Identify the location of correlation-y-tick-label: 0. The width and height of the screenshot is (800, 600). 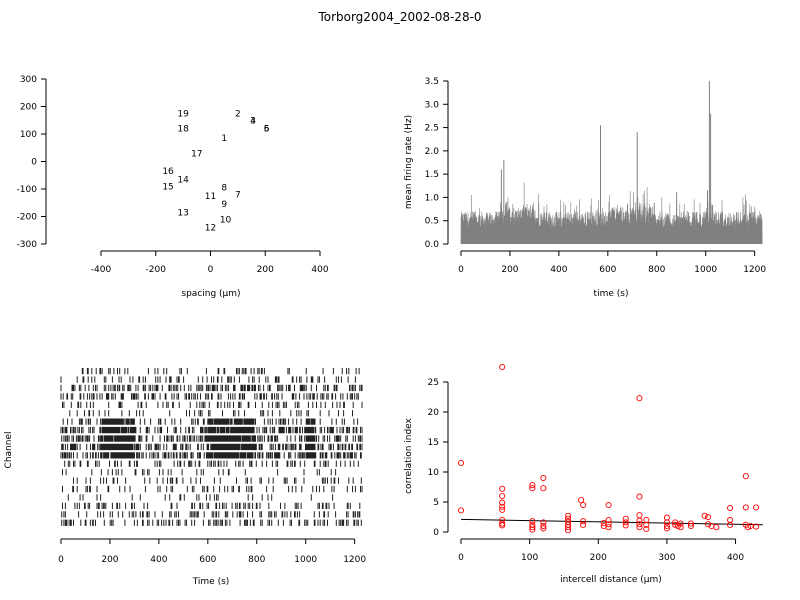
(436, 533).